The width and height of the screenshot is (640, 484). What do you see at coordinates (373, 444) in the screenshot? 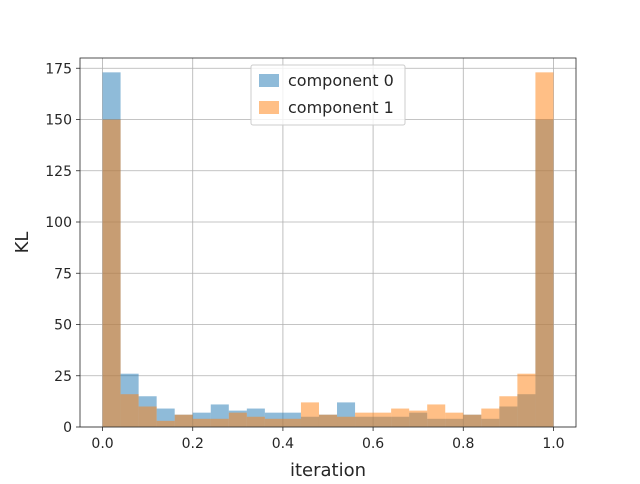
I see `x-tick-label: 0.6` at bounding box center [373, 444].